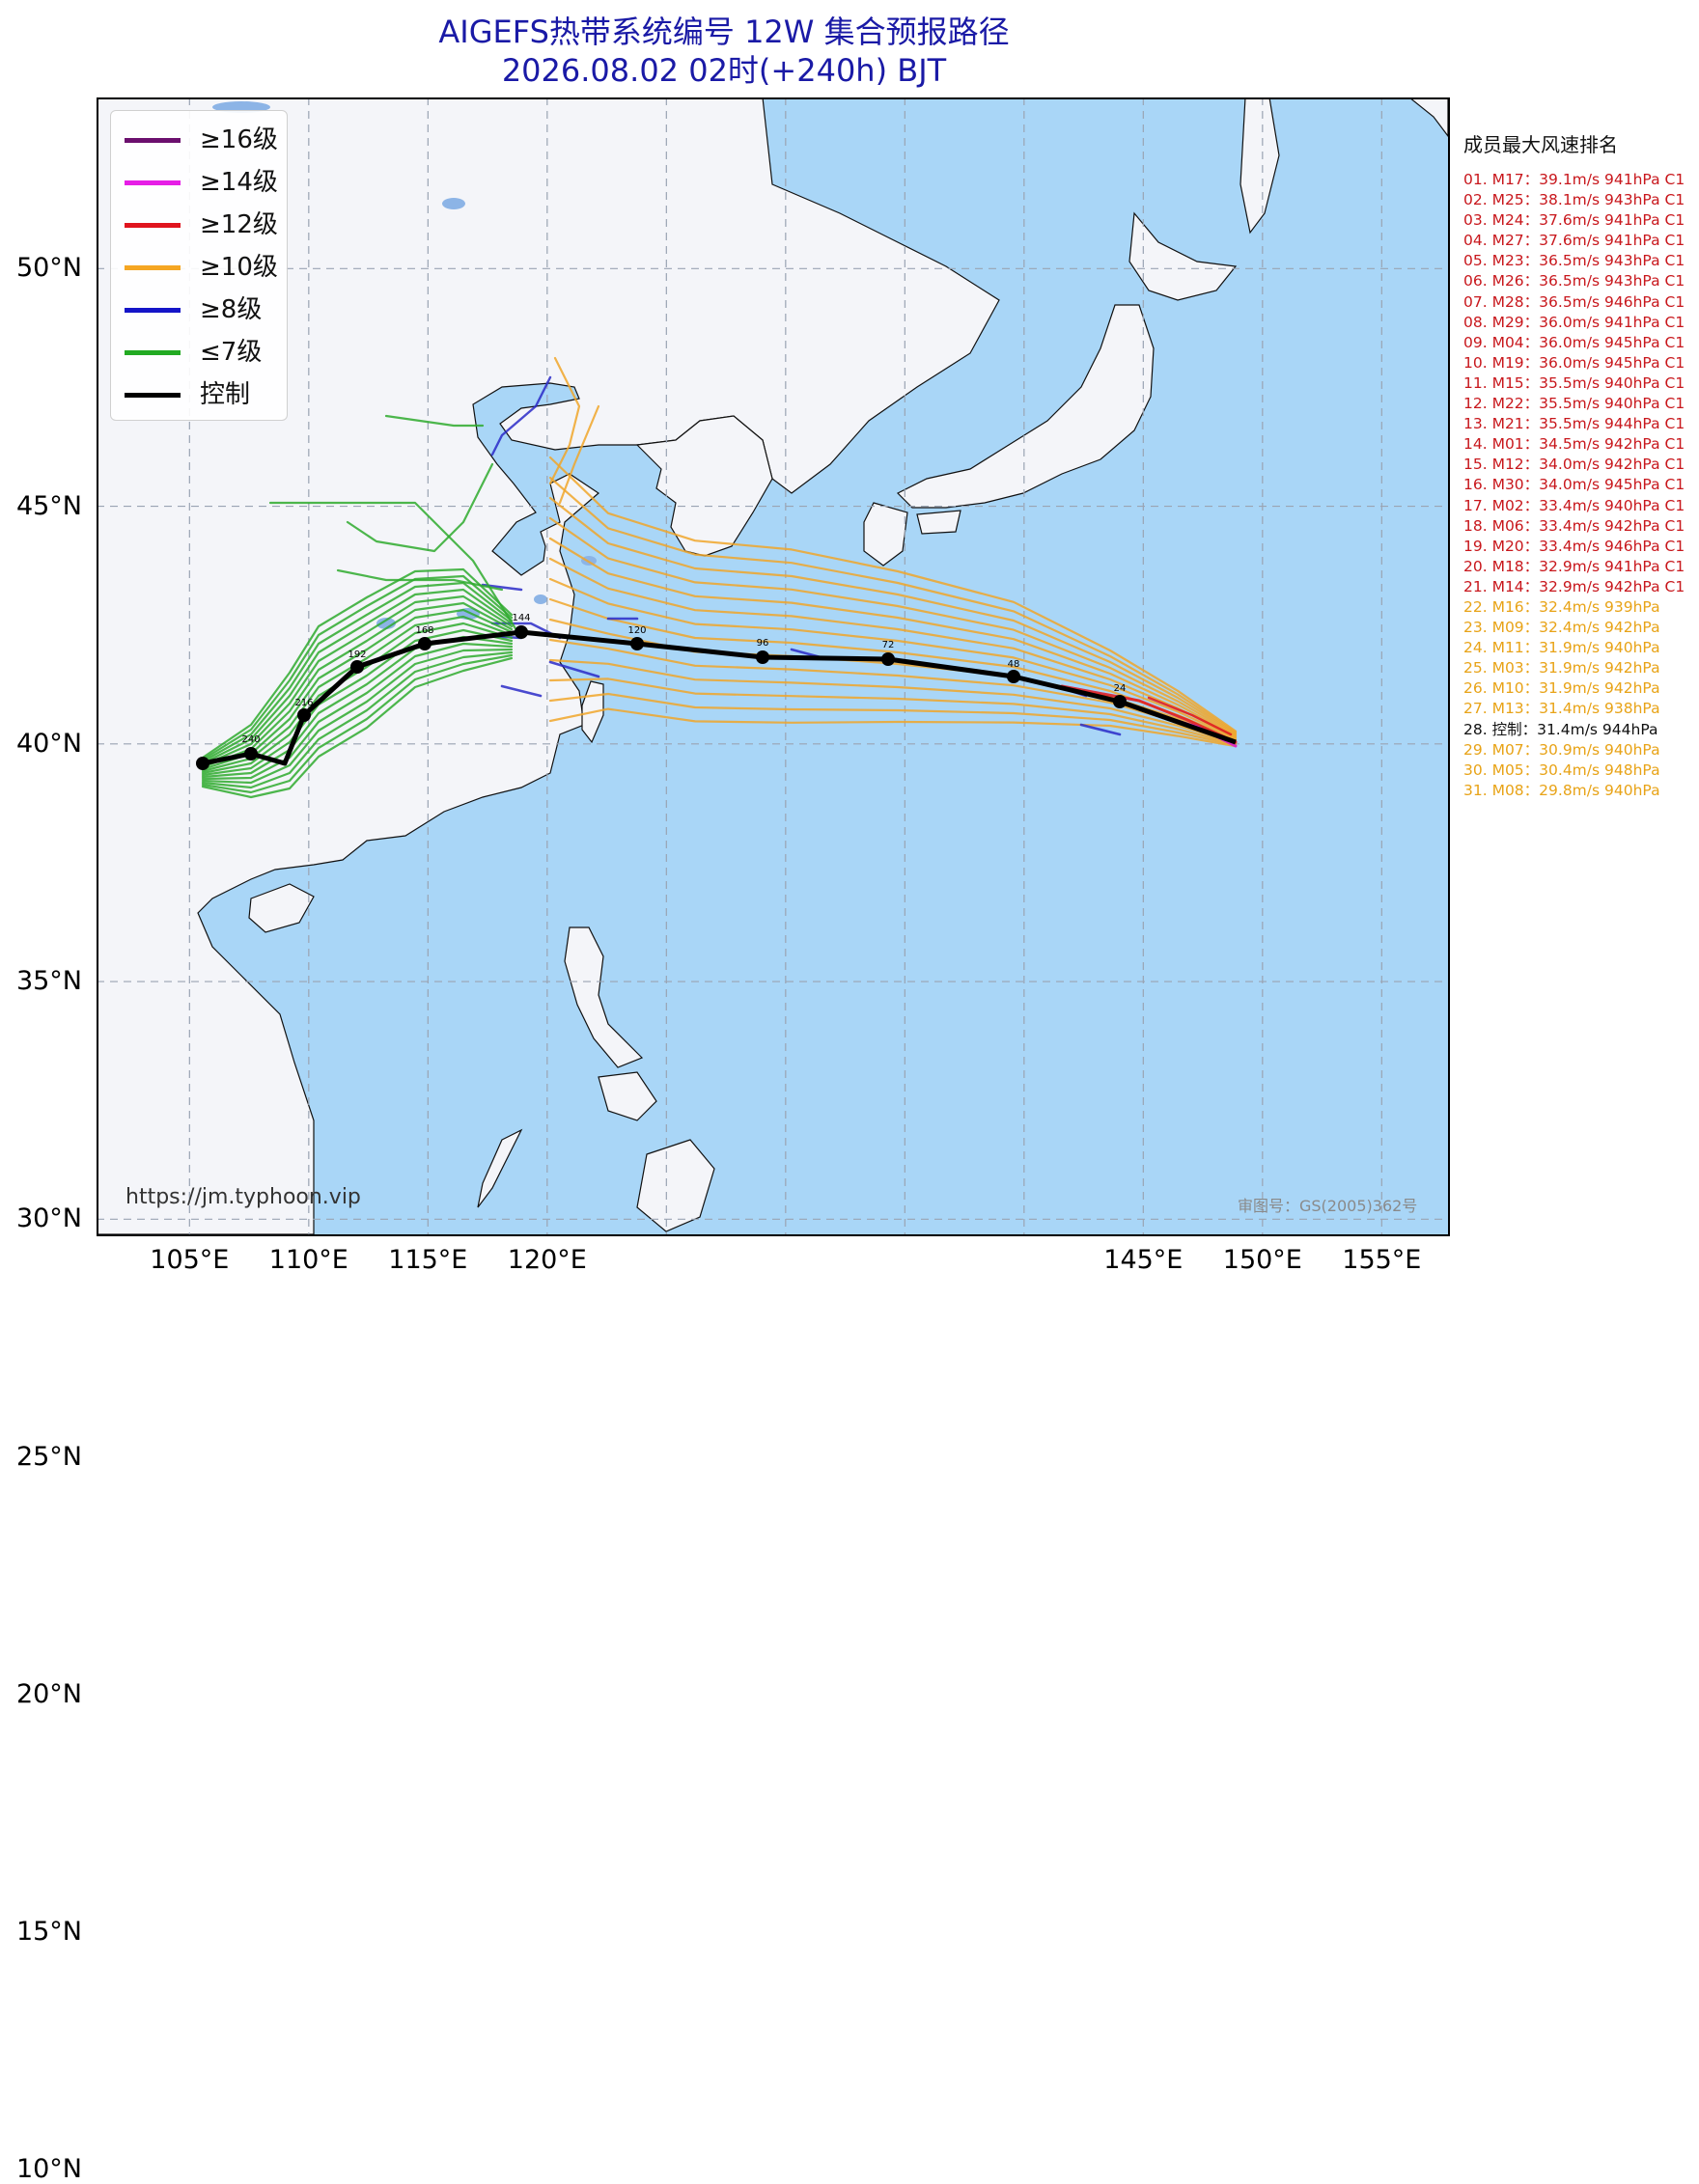 The width and height of the screenshot is (1699, 2184). Describe the element at coordinates (428, 1260) in the screenshot. I see `longitude-label: 115°E` at that location.